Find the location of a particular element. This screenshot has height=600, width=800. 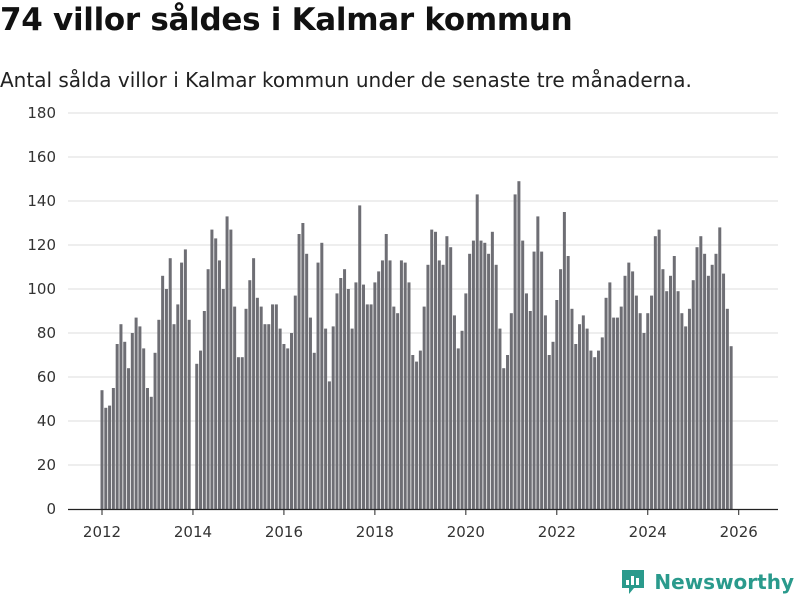

annotations: 74 is located at coordinates (745, 3).